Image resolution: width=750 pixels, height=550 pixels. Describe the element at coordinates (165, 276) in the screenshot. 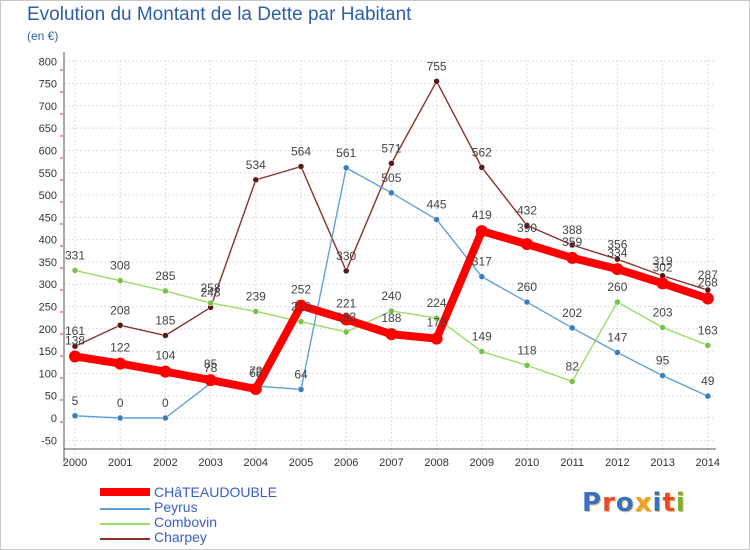

I see `data-label: 285` at that location.